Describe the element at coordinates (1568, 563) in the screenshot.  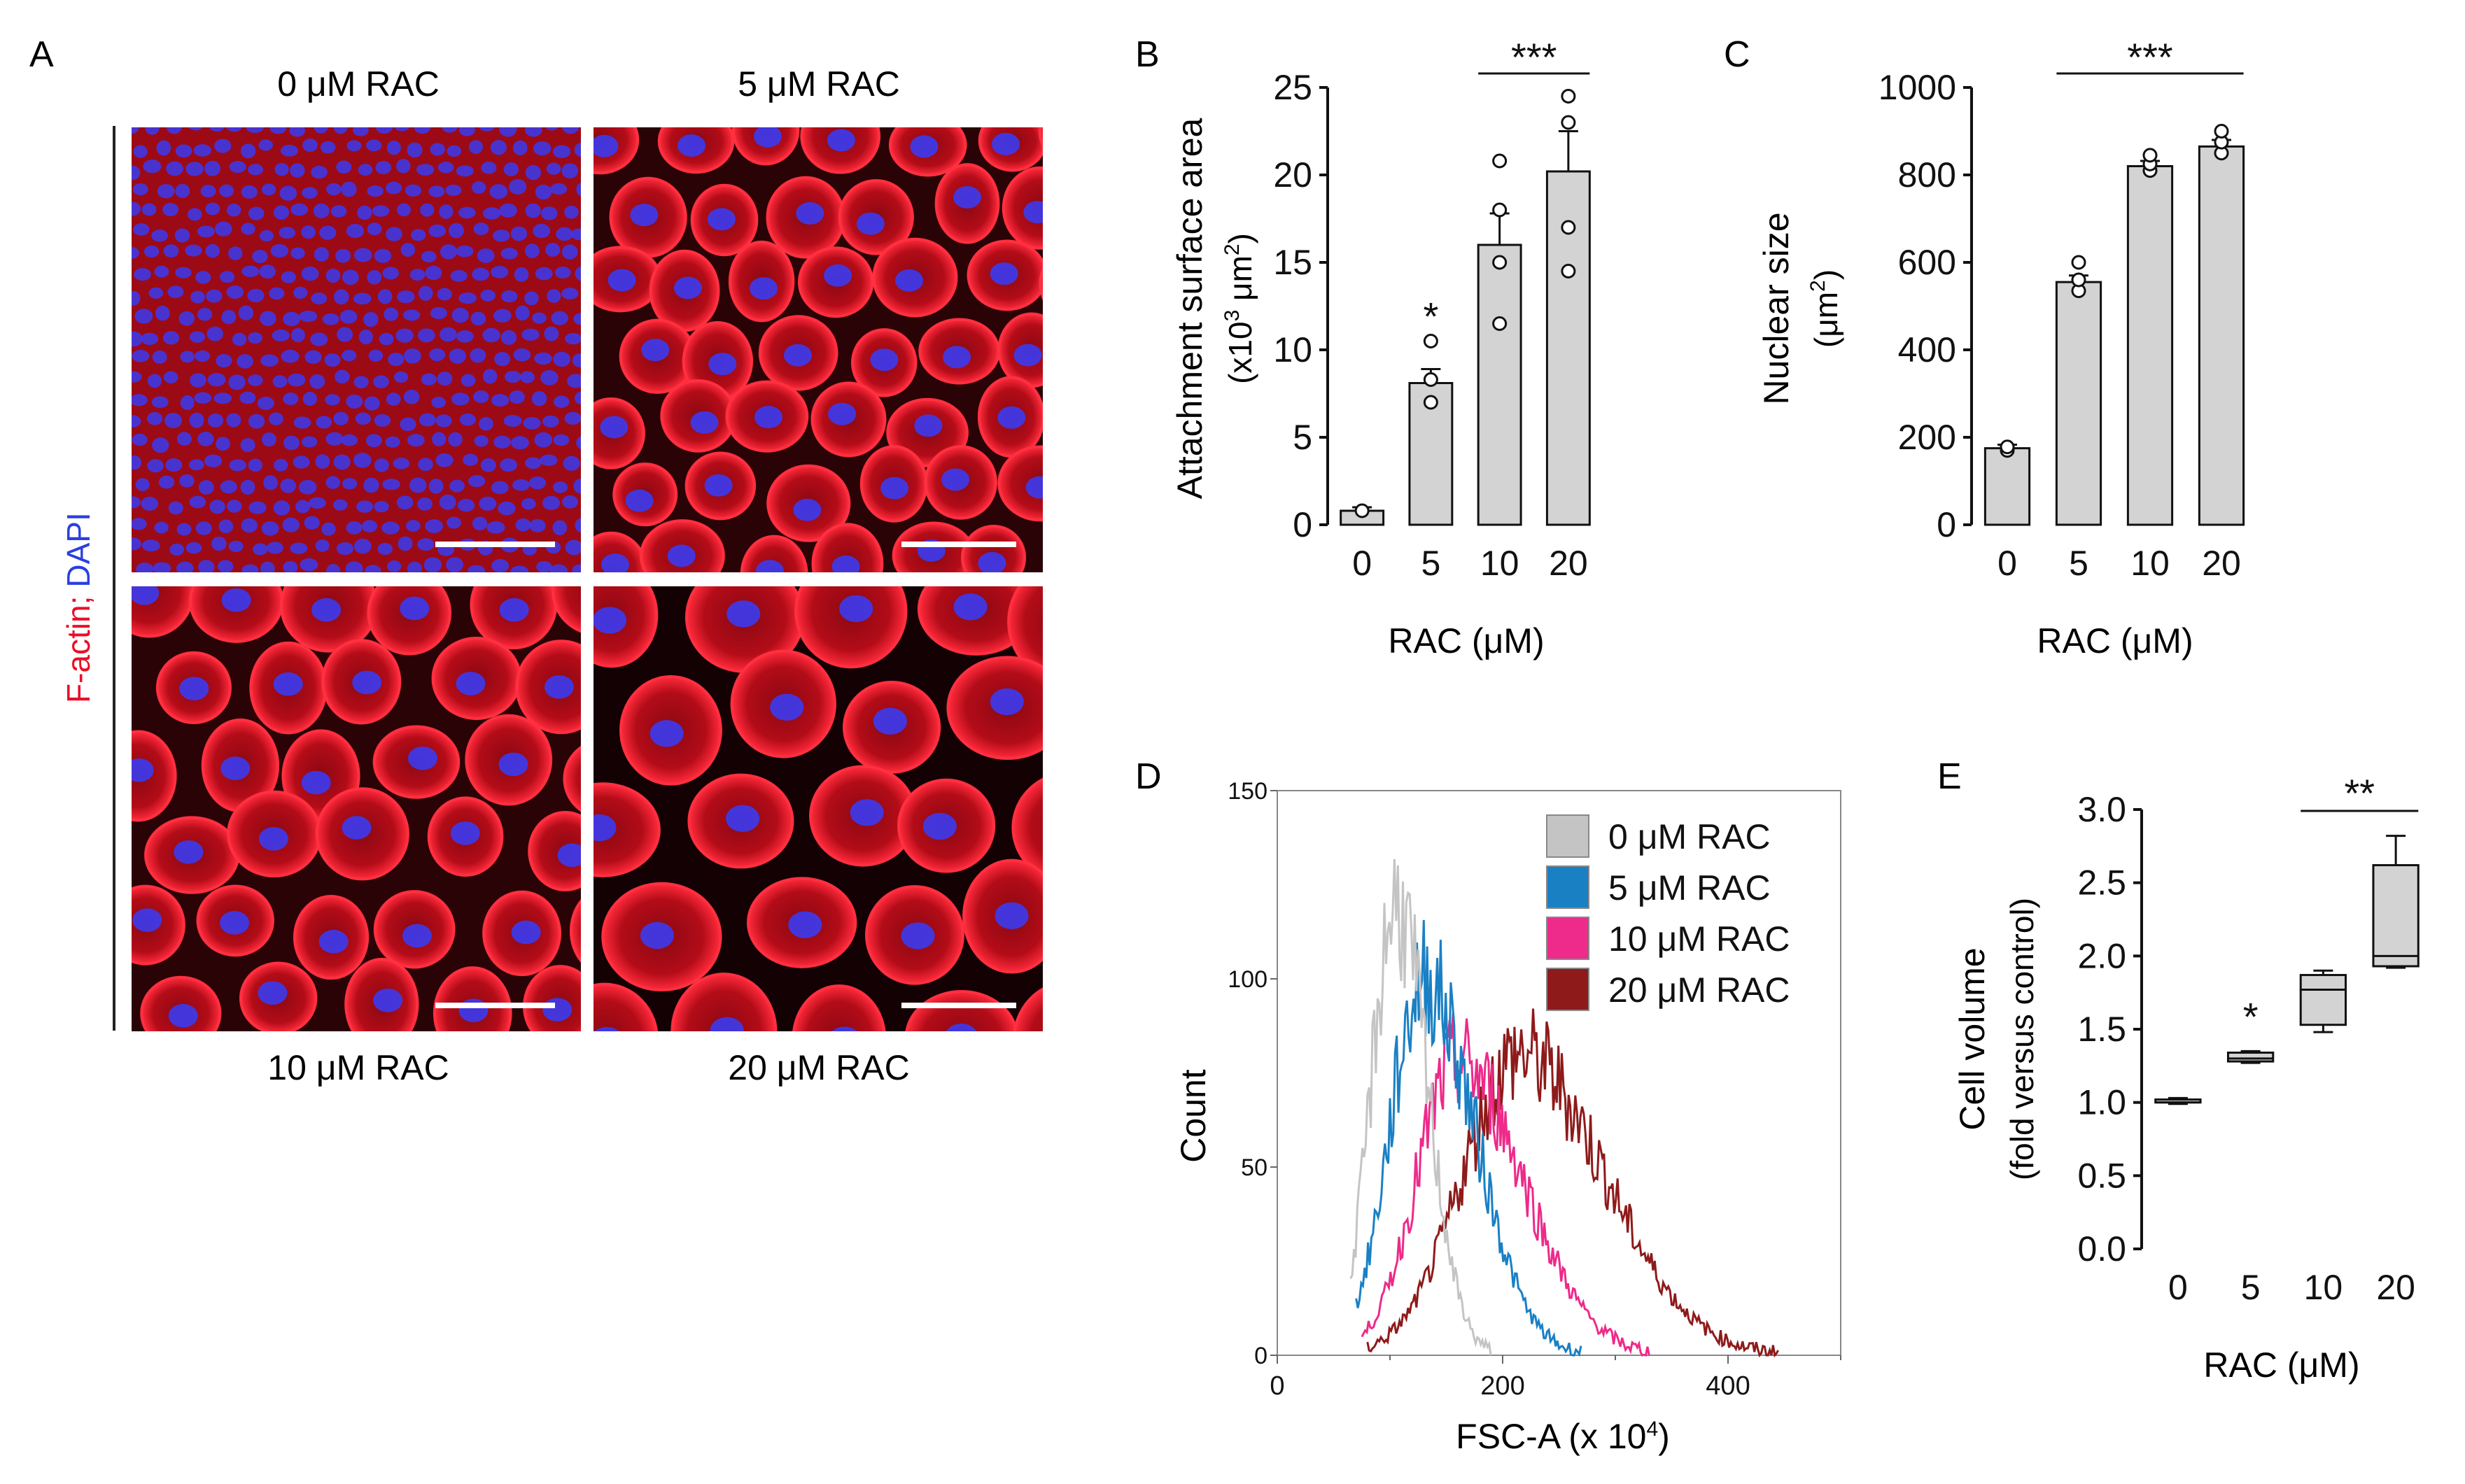
I see `b-x-tick-label: 20` at that location.